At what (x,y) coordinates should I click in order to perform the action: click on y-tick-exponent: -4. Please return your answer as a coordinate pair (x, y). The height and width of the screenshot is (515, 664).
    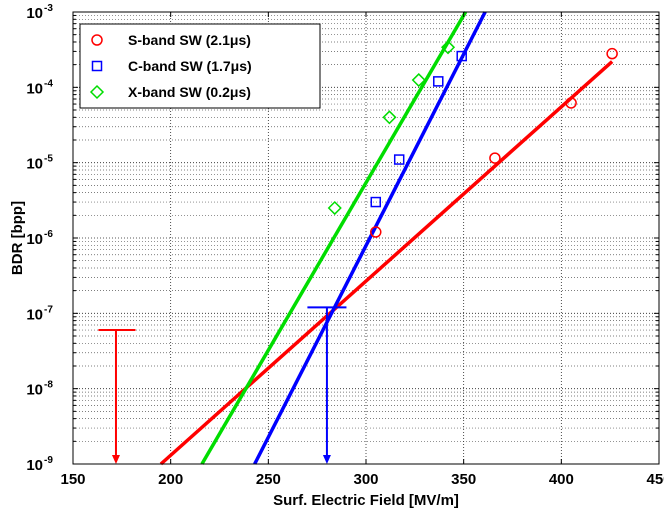
    Looking at the image, I should click on (48, 83).